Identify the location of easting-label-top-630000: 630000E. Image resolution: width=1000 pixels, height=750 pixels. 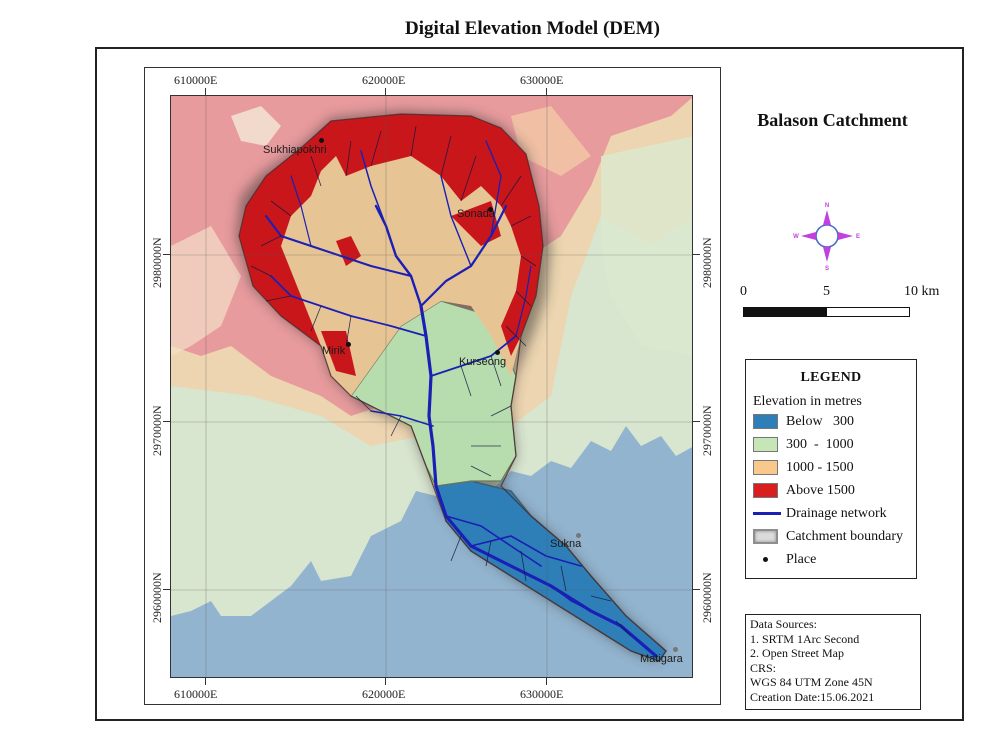
(542, 80).